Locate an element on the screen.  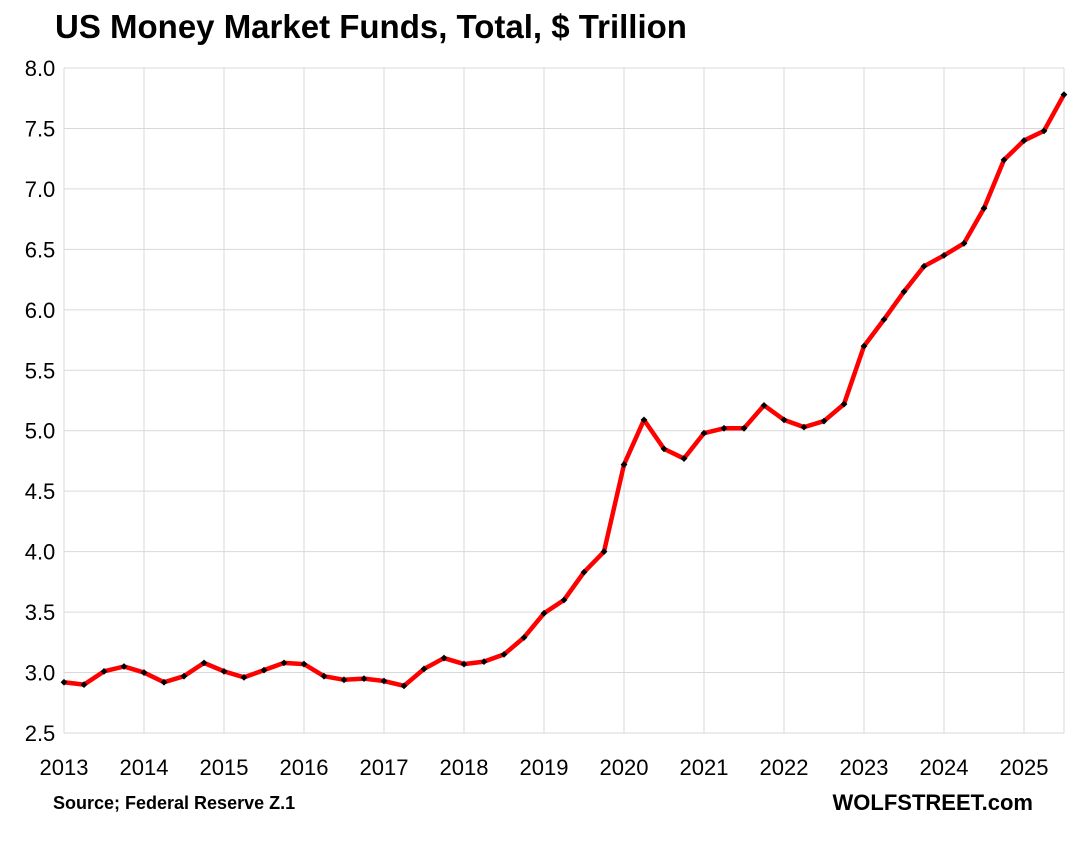
y-tick-label: 8.0 is located at coordinates (40, 68).